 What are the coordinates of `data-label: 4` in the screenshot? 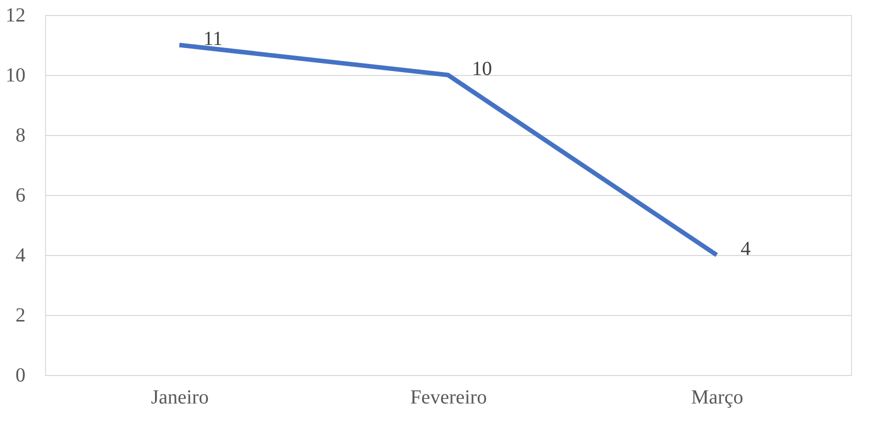 It's located at (745, 249).